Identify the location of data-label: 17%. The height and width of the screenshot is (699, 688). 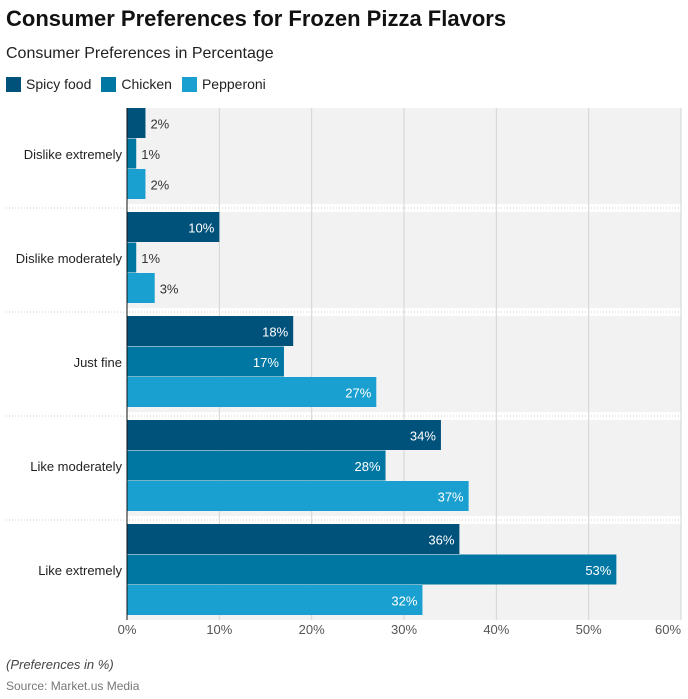
(266, 362).